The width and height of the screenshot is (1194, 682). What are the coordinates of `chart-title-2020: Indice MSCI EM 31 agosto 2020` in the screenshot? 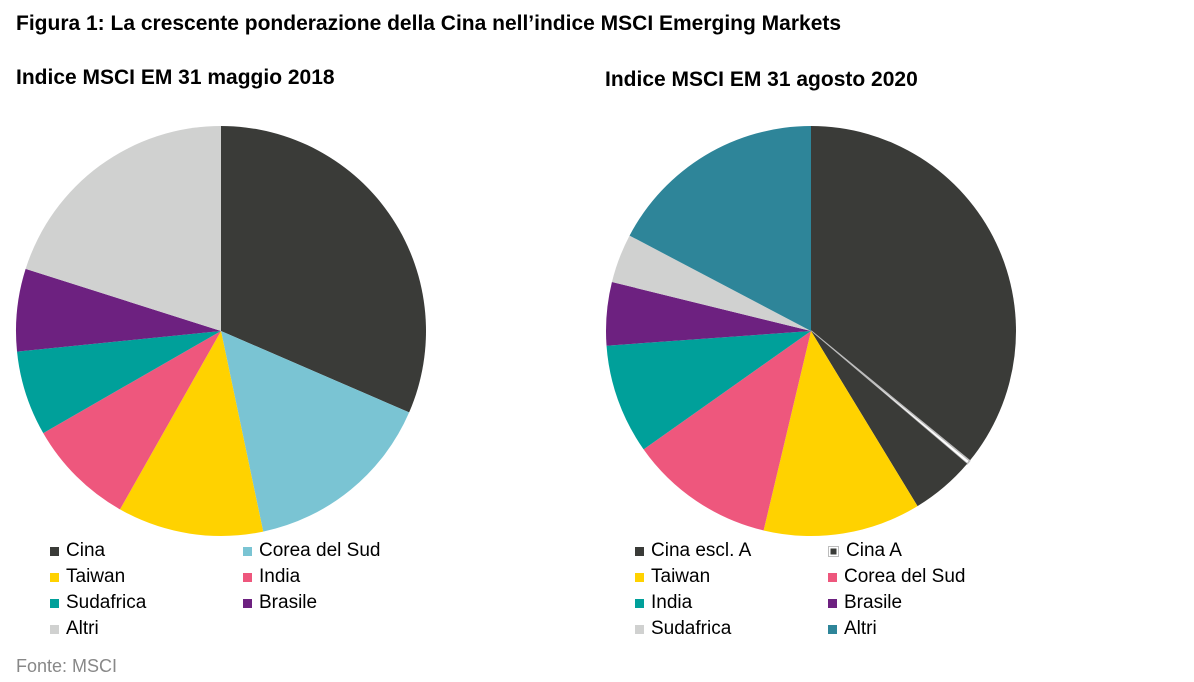 It's located at (761, 79).